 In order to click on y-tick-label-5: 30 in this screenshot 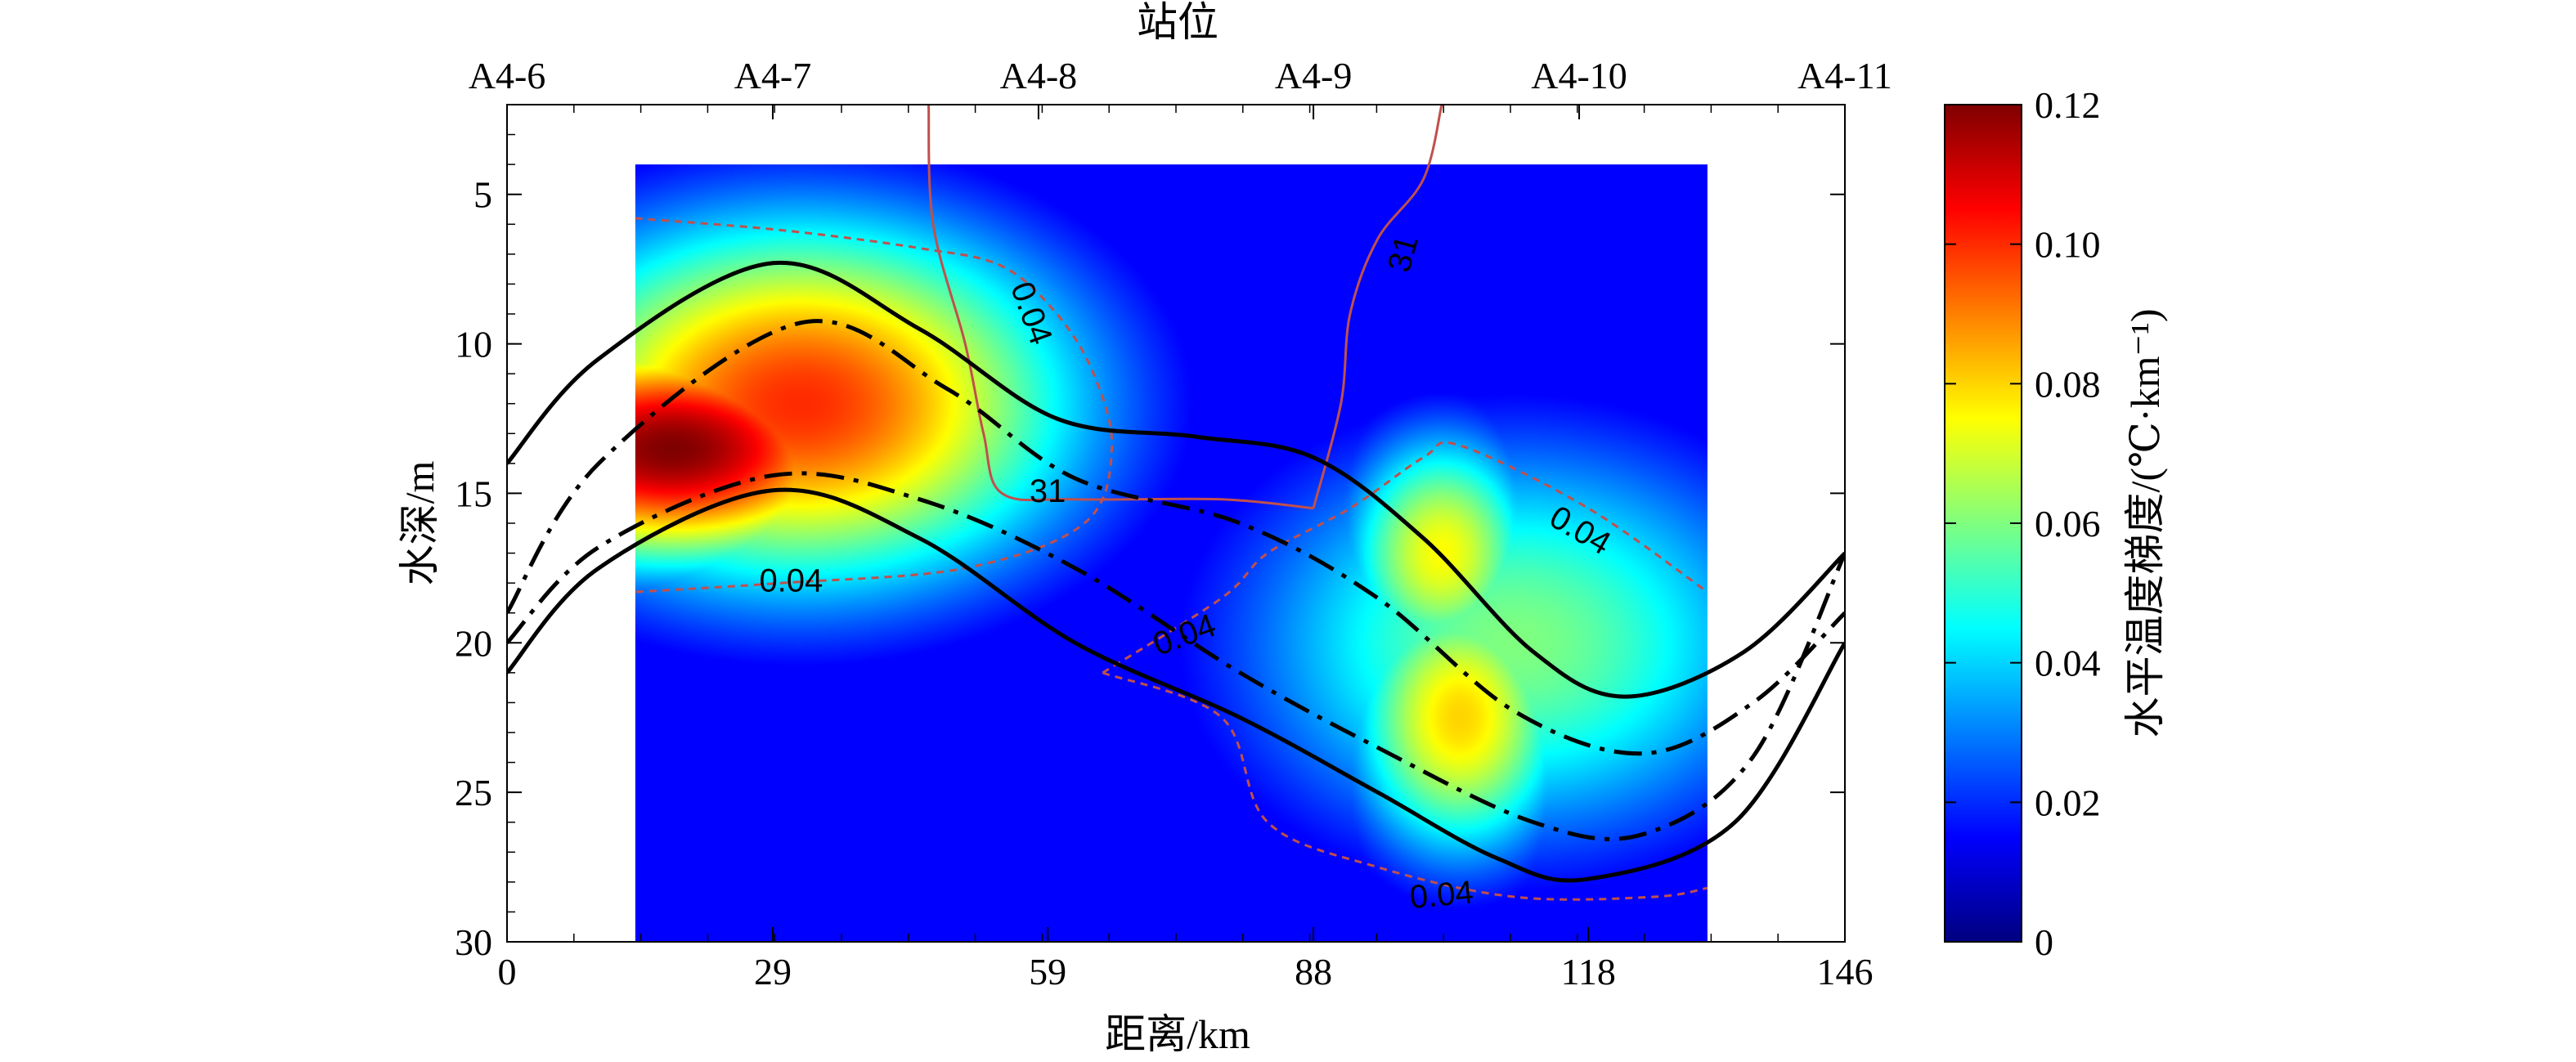, I will do `click(473, 942)`.